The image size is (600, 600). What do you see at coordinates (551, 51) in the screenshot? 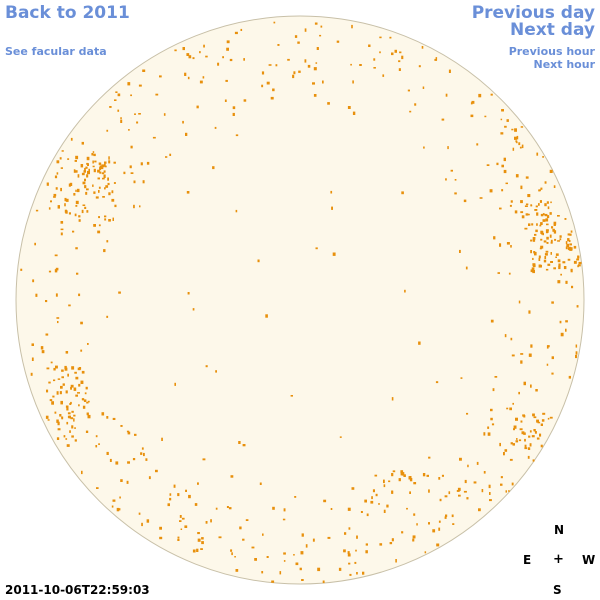
I see `previous-hour-link: Previous hour` at bounding box center [551, 51].